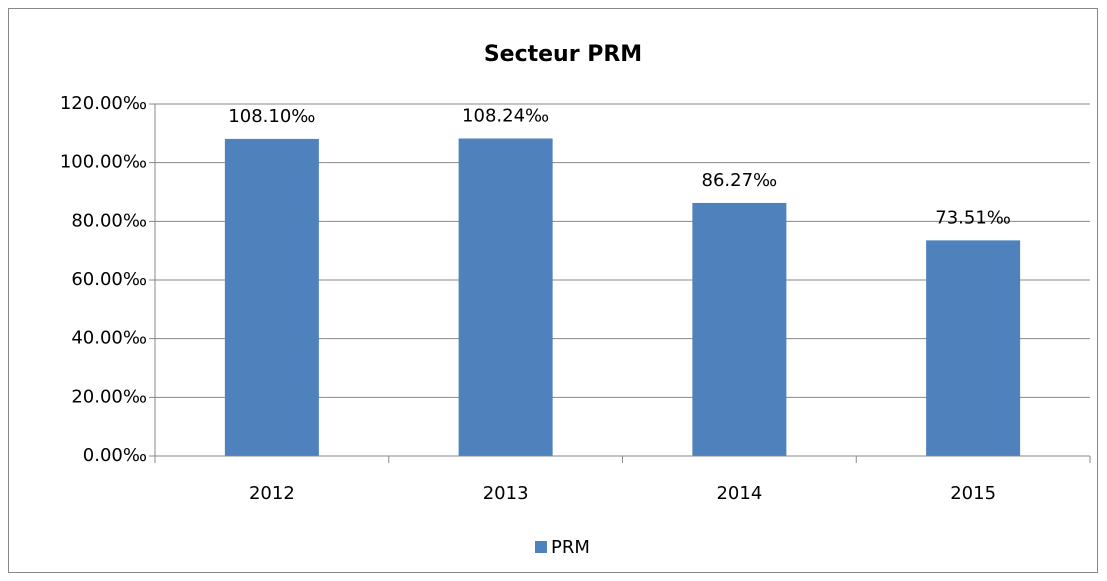  I want to click on value-label: 86.27‰, so click(740, 180).